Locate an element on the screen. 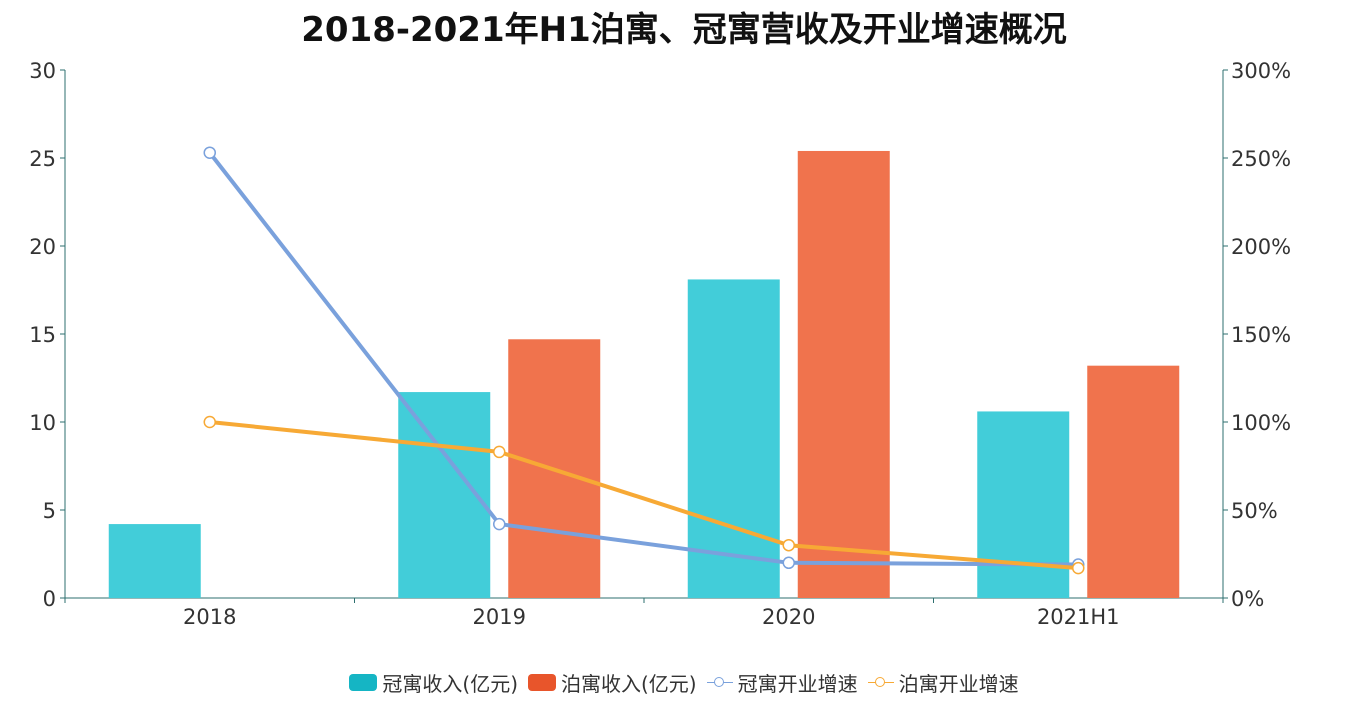  y-right-tick-label: 0% is located at coordinates (1247, 599).